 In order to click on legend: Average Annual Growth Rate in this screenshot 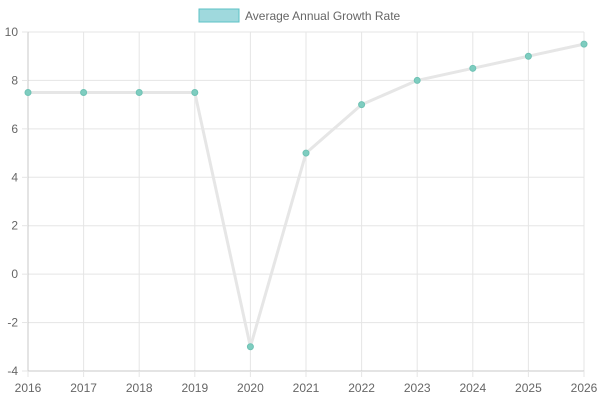, I will do `click(299, 15)`.